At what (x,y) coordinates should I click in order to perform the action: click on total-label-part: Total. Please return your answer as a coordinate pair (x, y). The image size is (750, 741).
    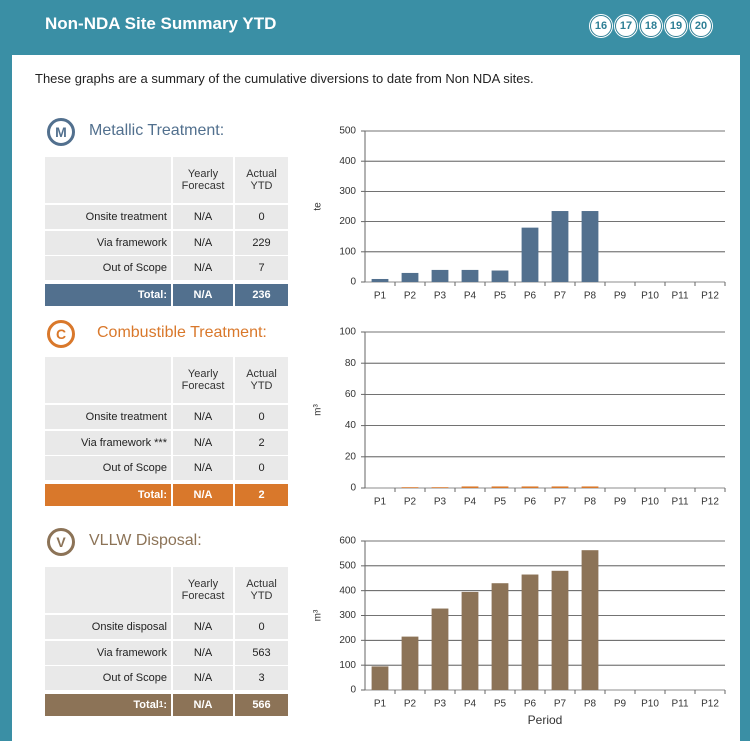
    Looking at the image, I should click on (146, 704).